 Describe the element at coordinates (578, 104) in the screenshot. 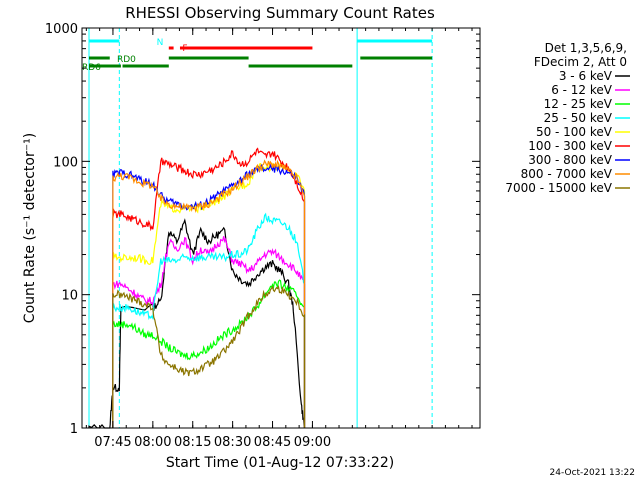

I see `legend-label-2: 12 - 25 keV` at that location.